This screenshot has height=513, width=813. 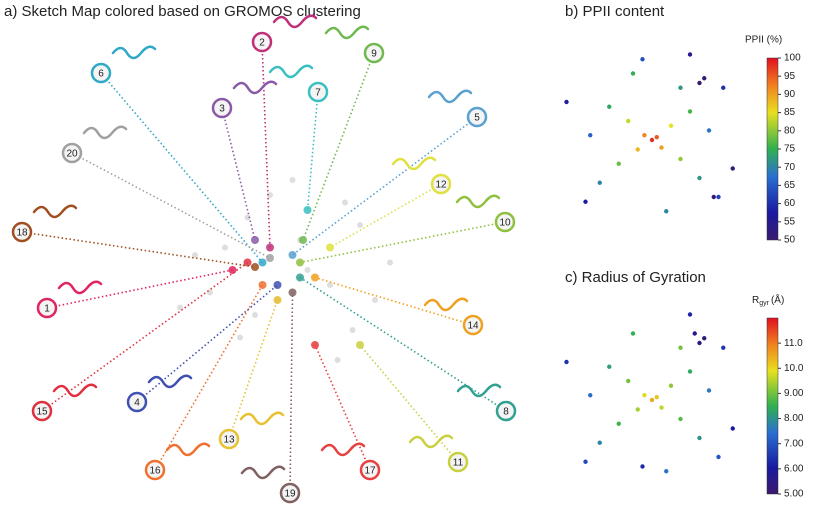 What do you see at coordinates (790, 185) in the screenshot?
I see `colorbar-tick-label: 65` at bounding box center [790, 185].